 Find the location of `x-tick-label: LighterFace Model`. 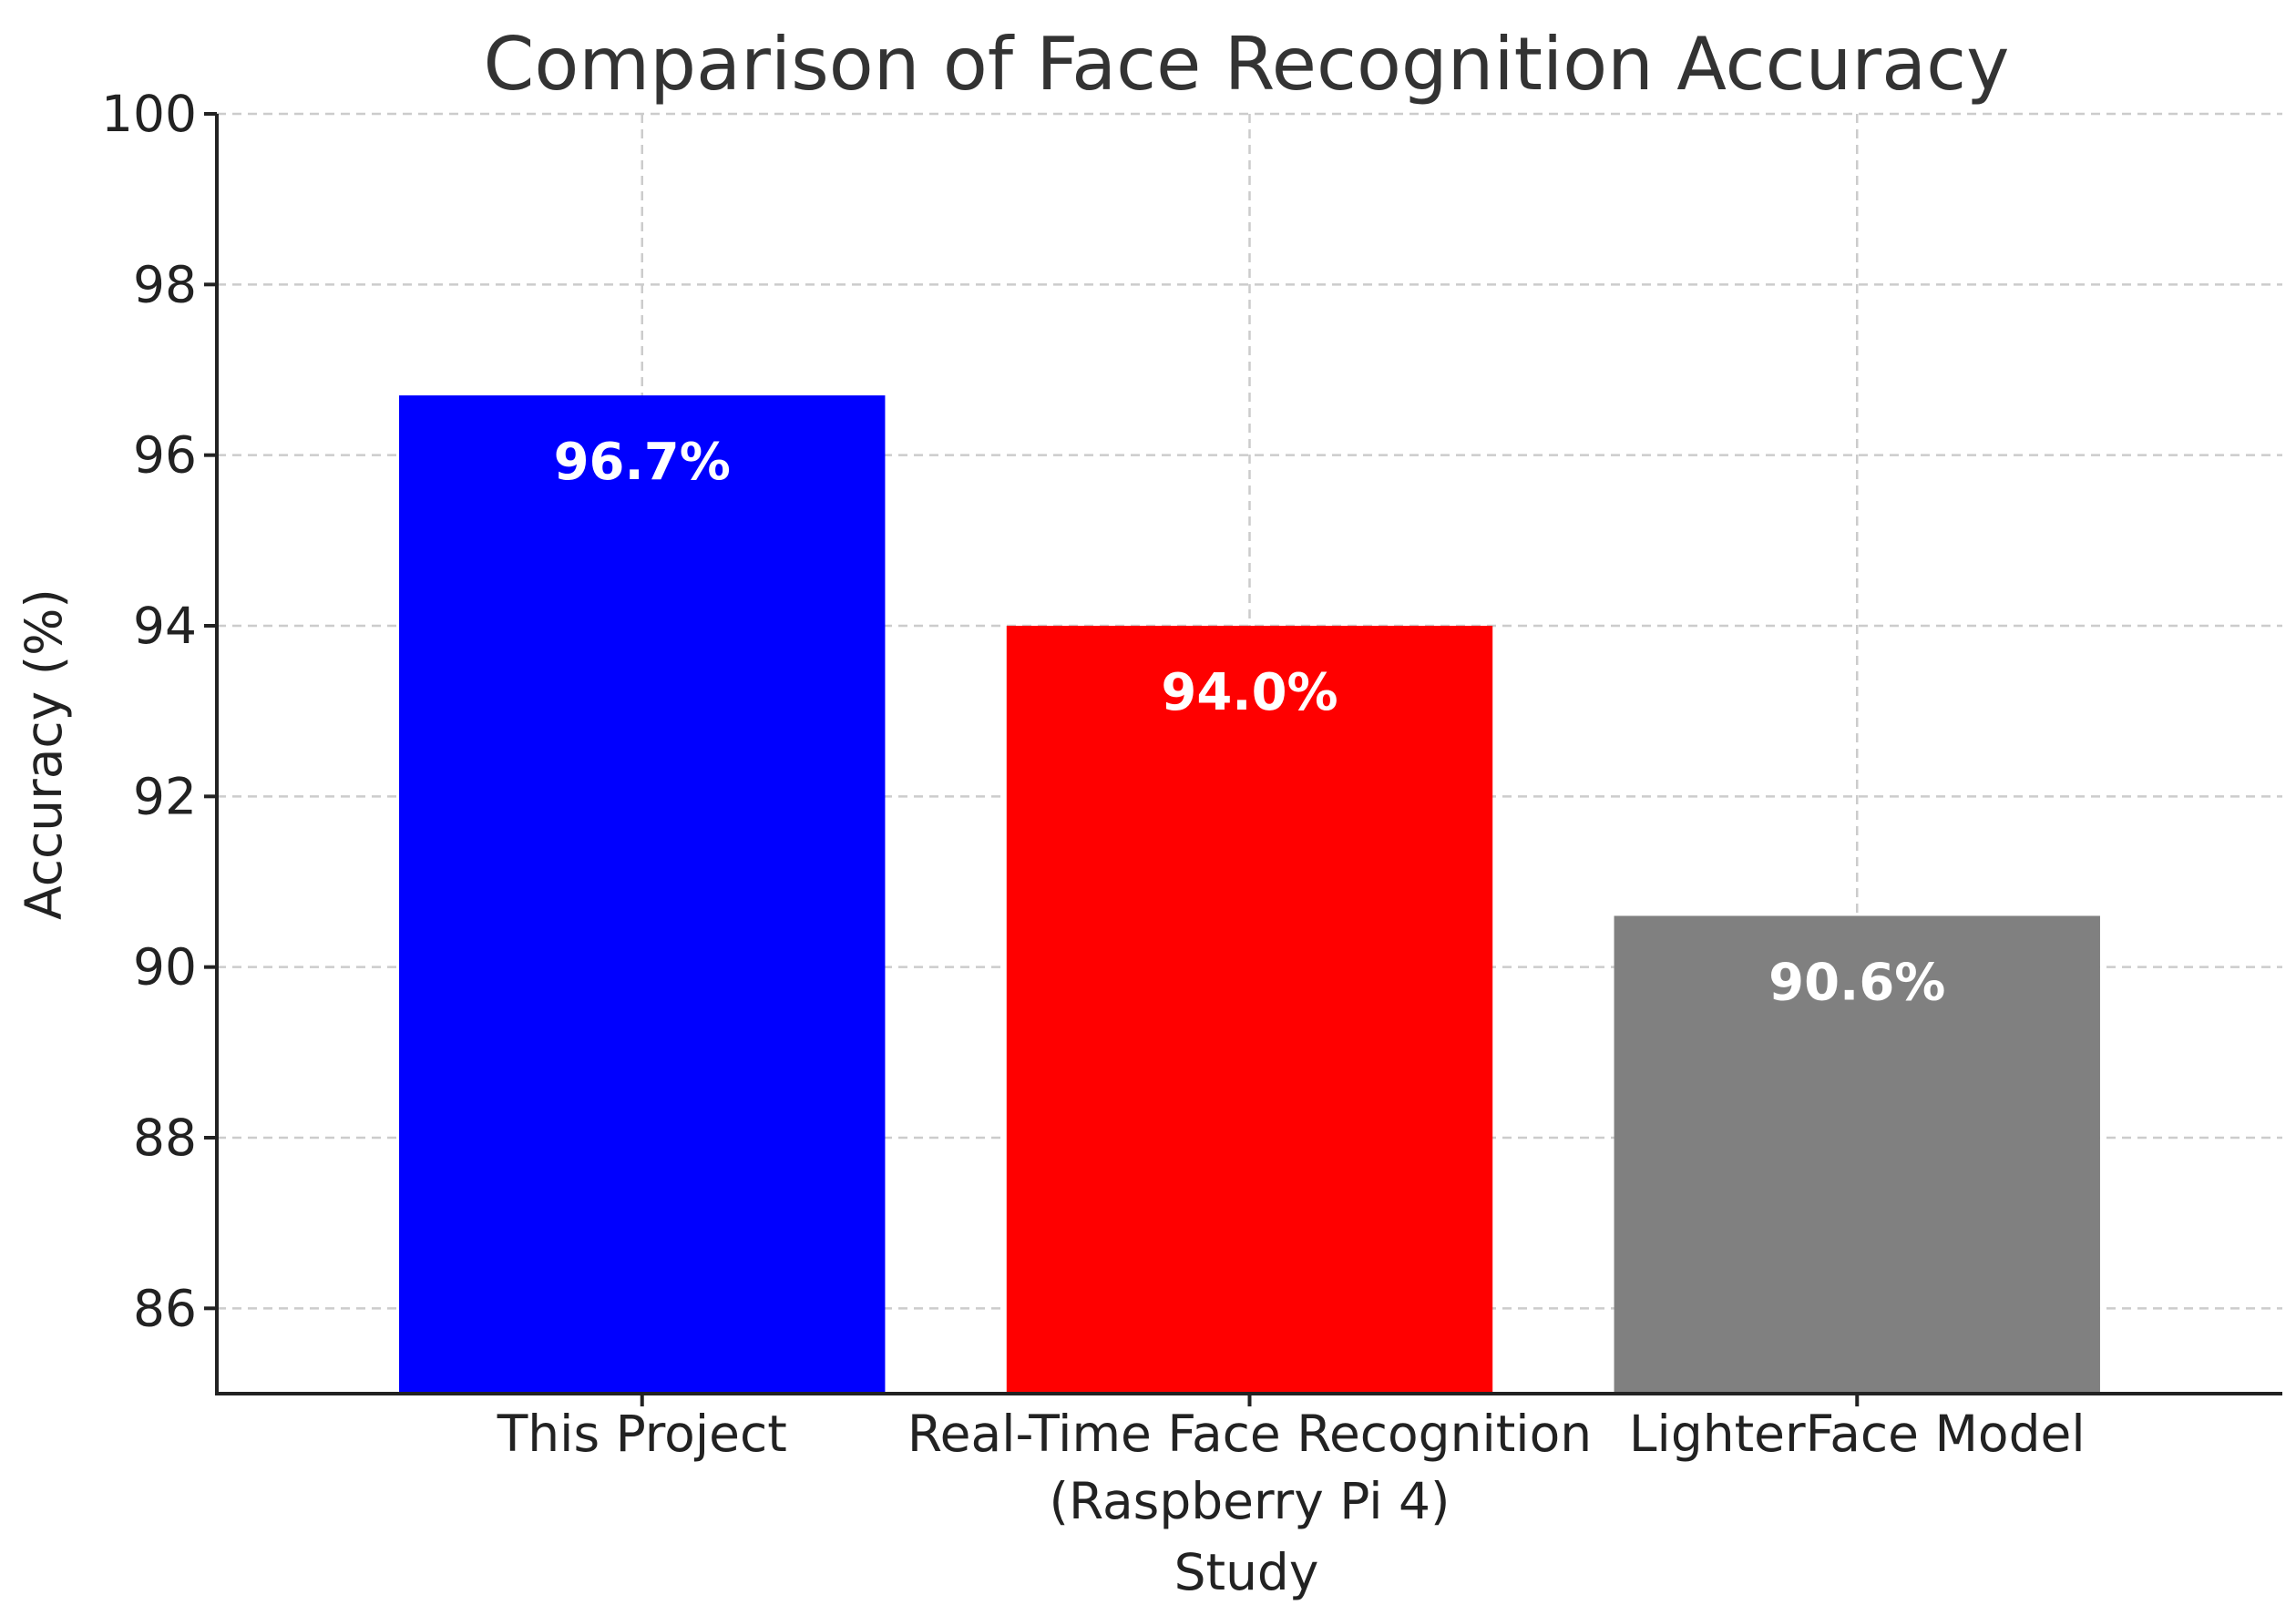

x-tick-label: LighterFace Model is located at coordinates (1858, 1434).